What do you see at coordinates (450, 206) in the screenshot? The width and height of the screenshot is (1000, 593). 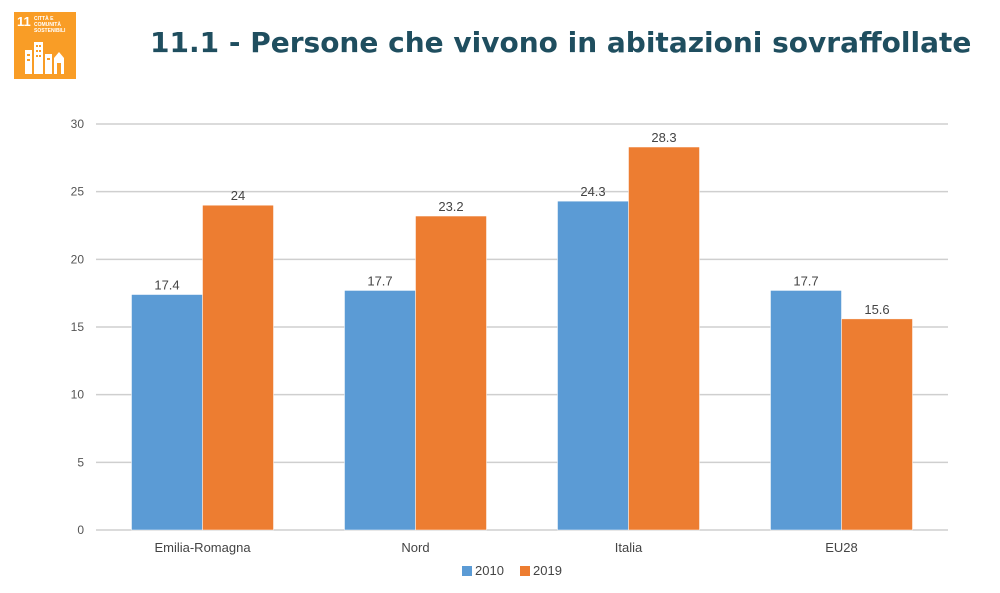 I see `data-label: 23.2` at bounding box center [450, 206].